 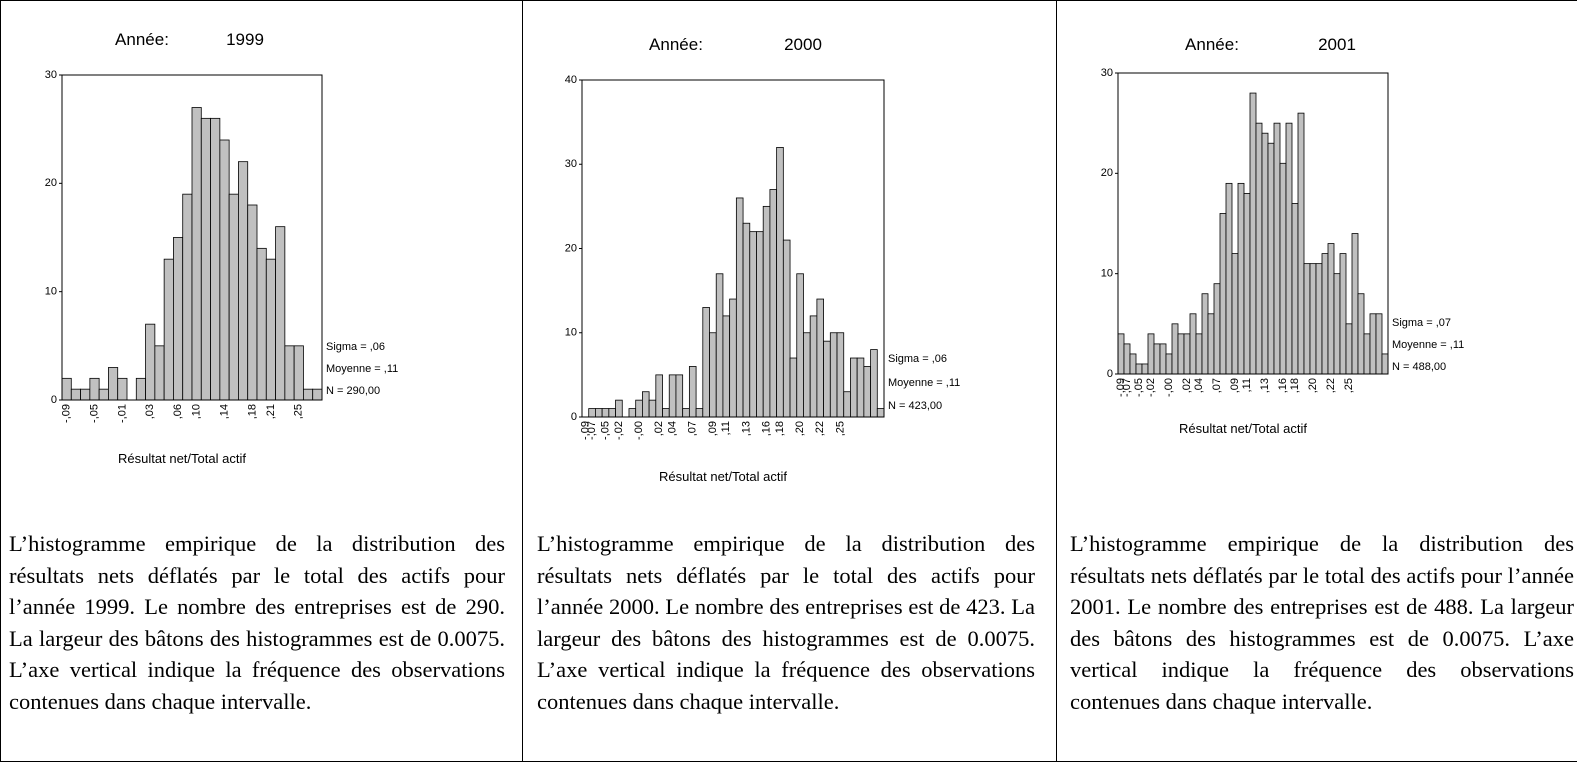 I want to click on x-tick-label: ,20, so click(x=800, y=428).